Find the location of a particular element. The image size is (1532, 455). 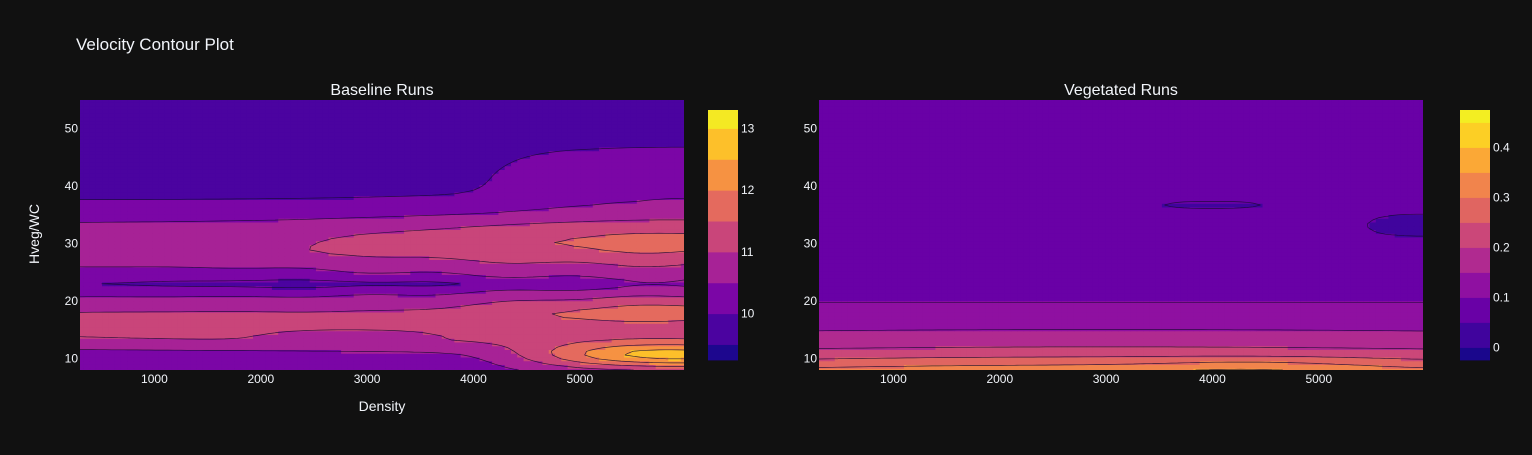

colorbar-tick-label: 0.2 is located at coordinates (1501, 248).